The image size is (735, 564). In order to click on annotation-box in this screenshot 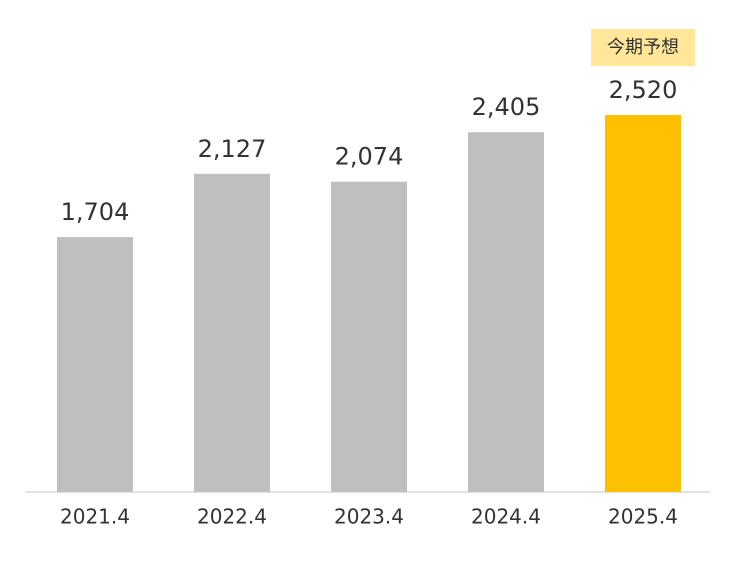, I will do `click(643, 47)`.